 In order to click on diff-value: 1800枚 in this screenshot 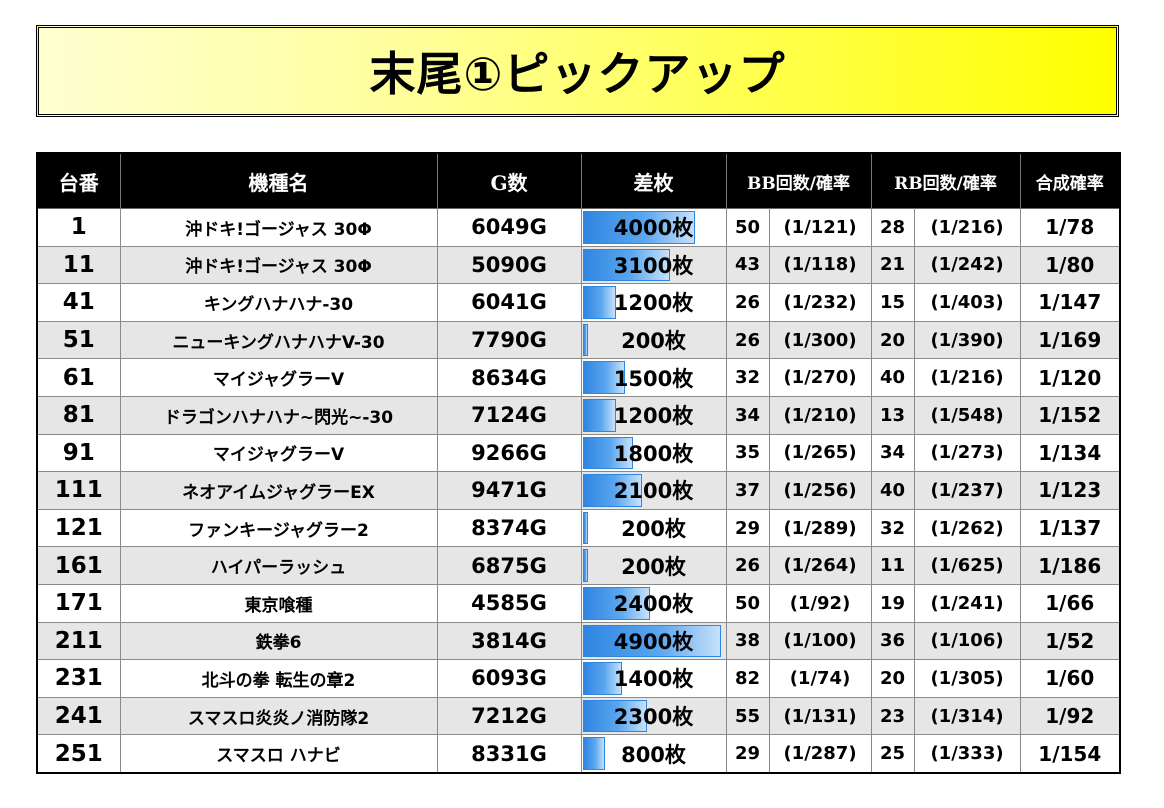, I will do `click(653, 453)`.